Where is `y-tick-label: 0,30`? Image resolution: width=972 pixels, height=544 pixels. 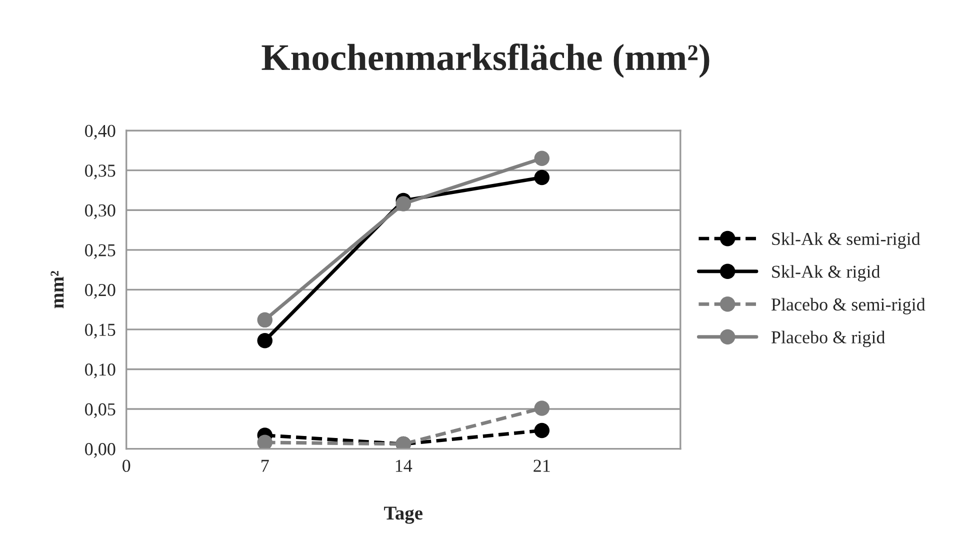
y-tick-label: 0,30 is located at coordinates (100, 212).